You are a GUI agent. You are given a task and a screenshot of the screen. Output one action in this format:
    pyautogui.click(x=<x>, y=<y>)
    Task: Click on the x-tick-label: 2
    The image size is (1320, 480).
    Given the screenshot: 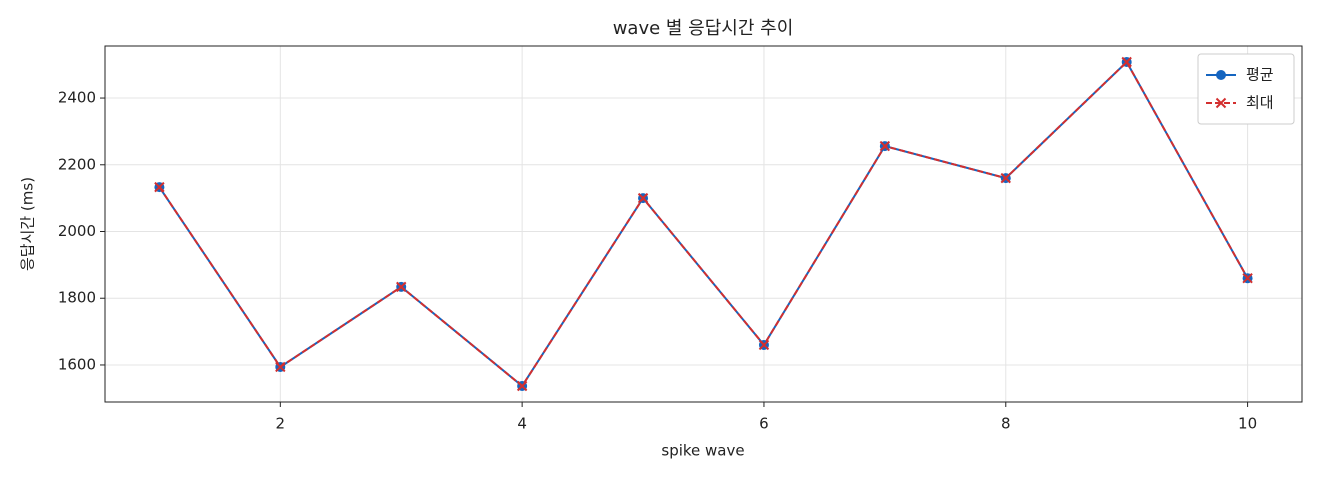 What is the action you would take?
    pyautogui.click(x=281, y=424)
    